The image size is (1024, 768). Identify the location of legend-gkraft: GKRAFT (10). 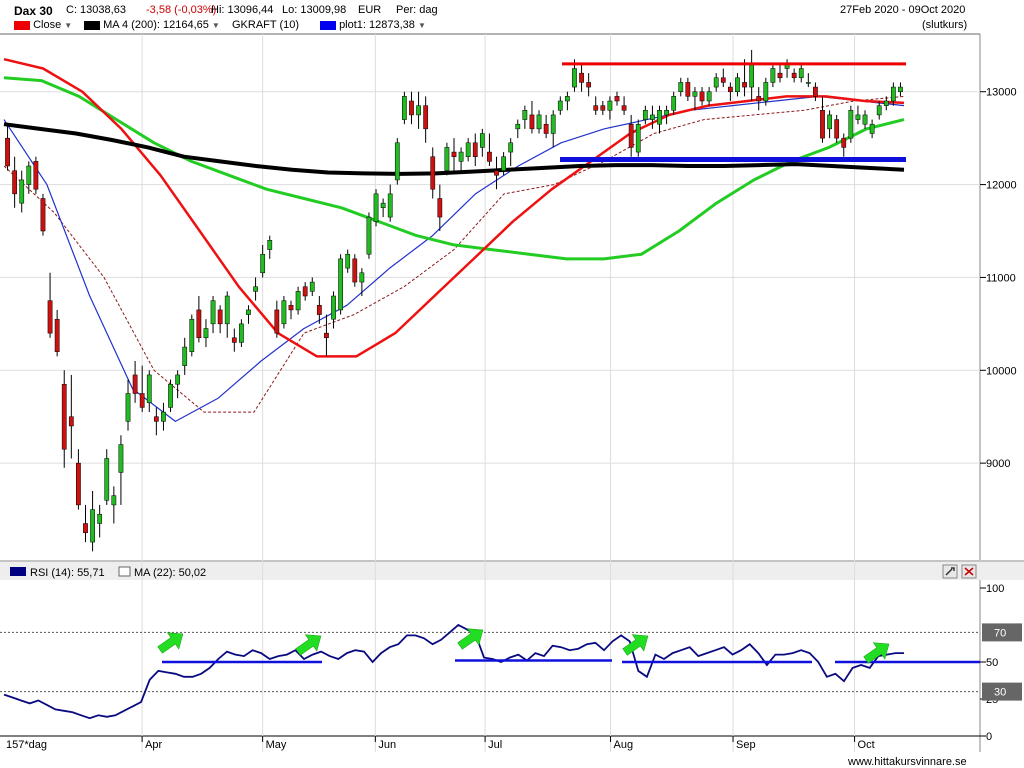
(266, 25).